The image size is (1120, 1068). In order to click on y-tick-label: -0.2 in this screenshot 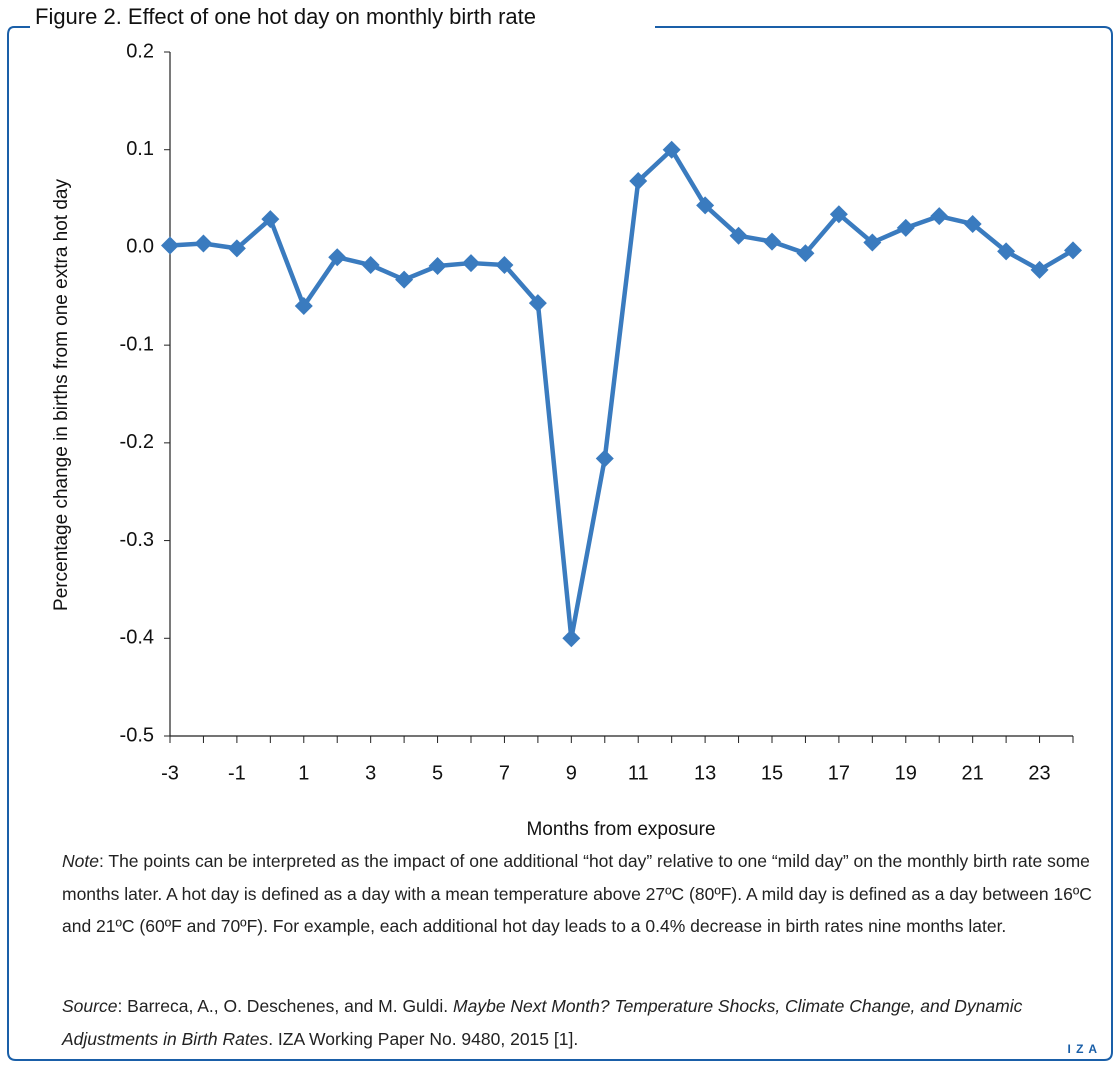, I will do `click(137, 442)`.